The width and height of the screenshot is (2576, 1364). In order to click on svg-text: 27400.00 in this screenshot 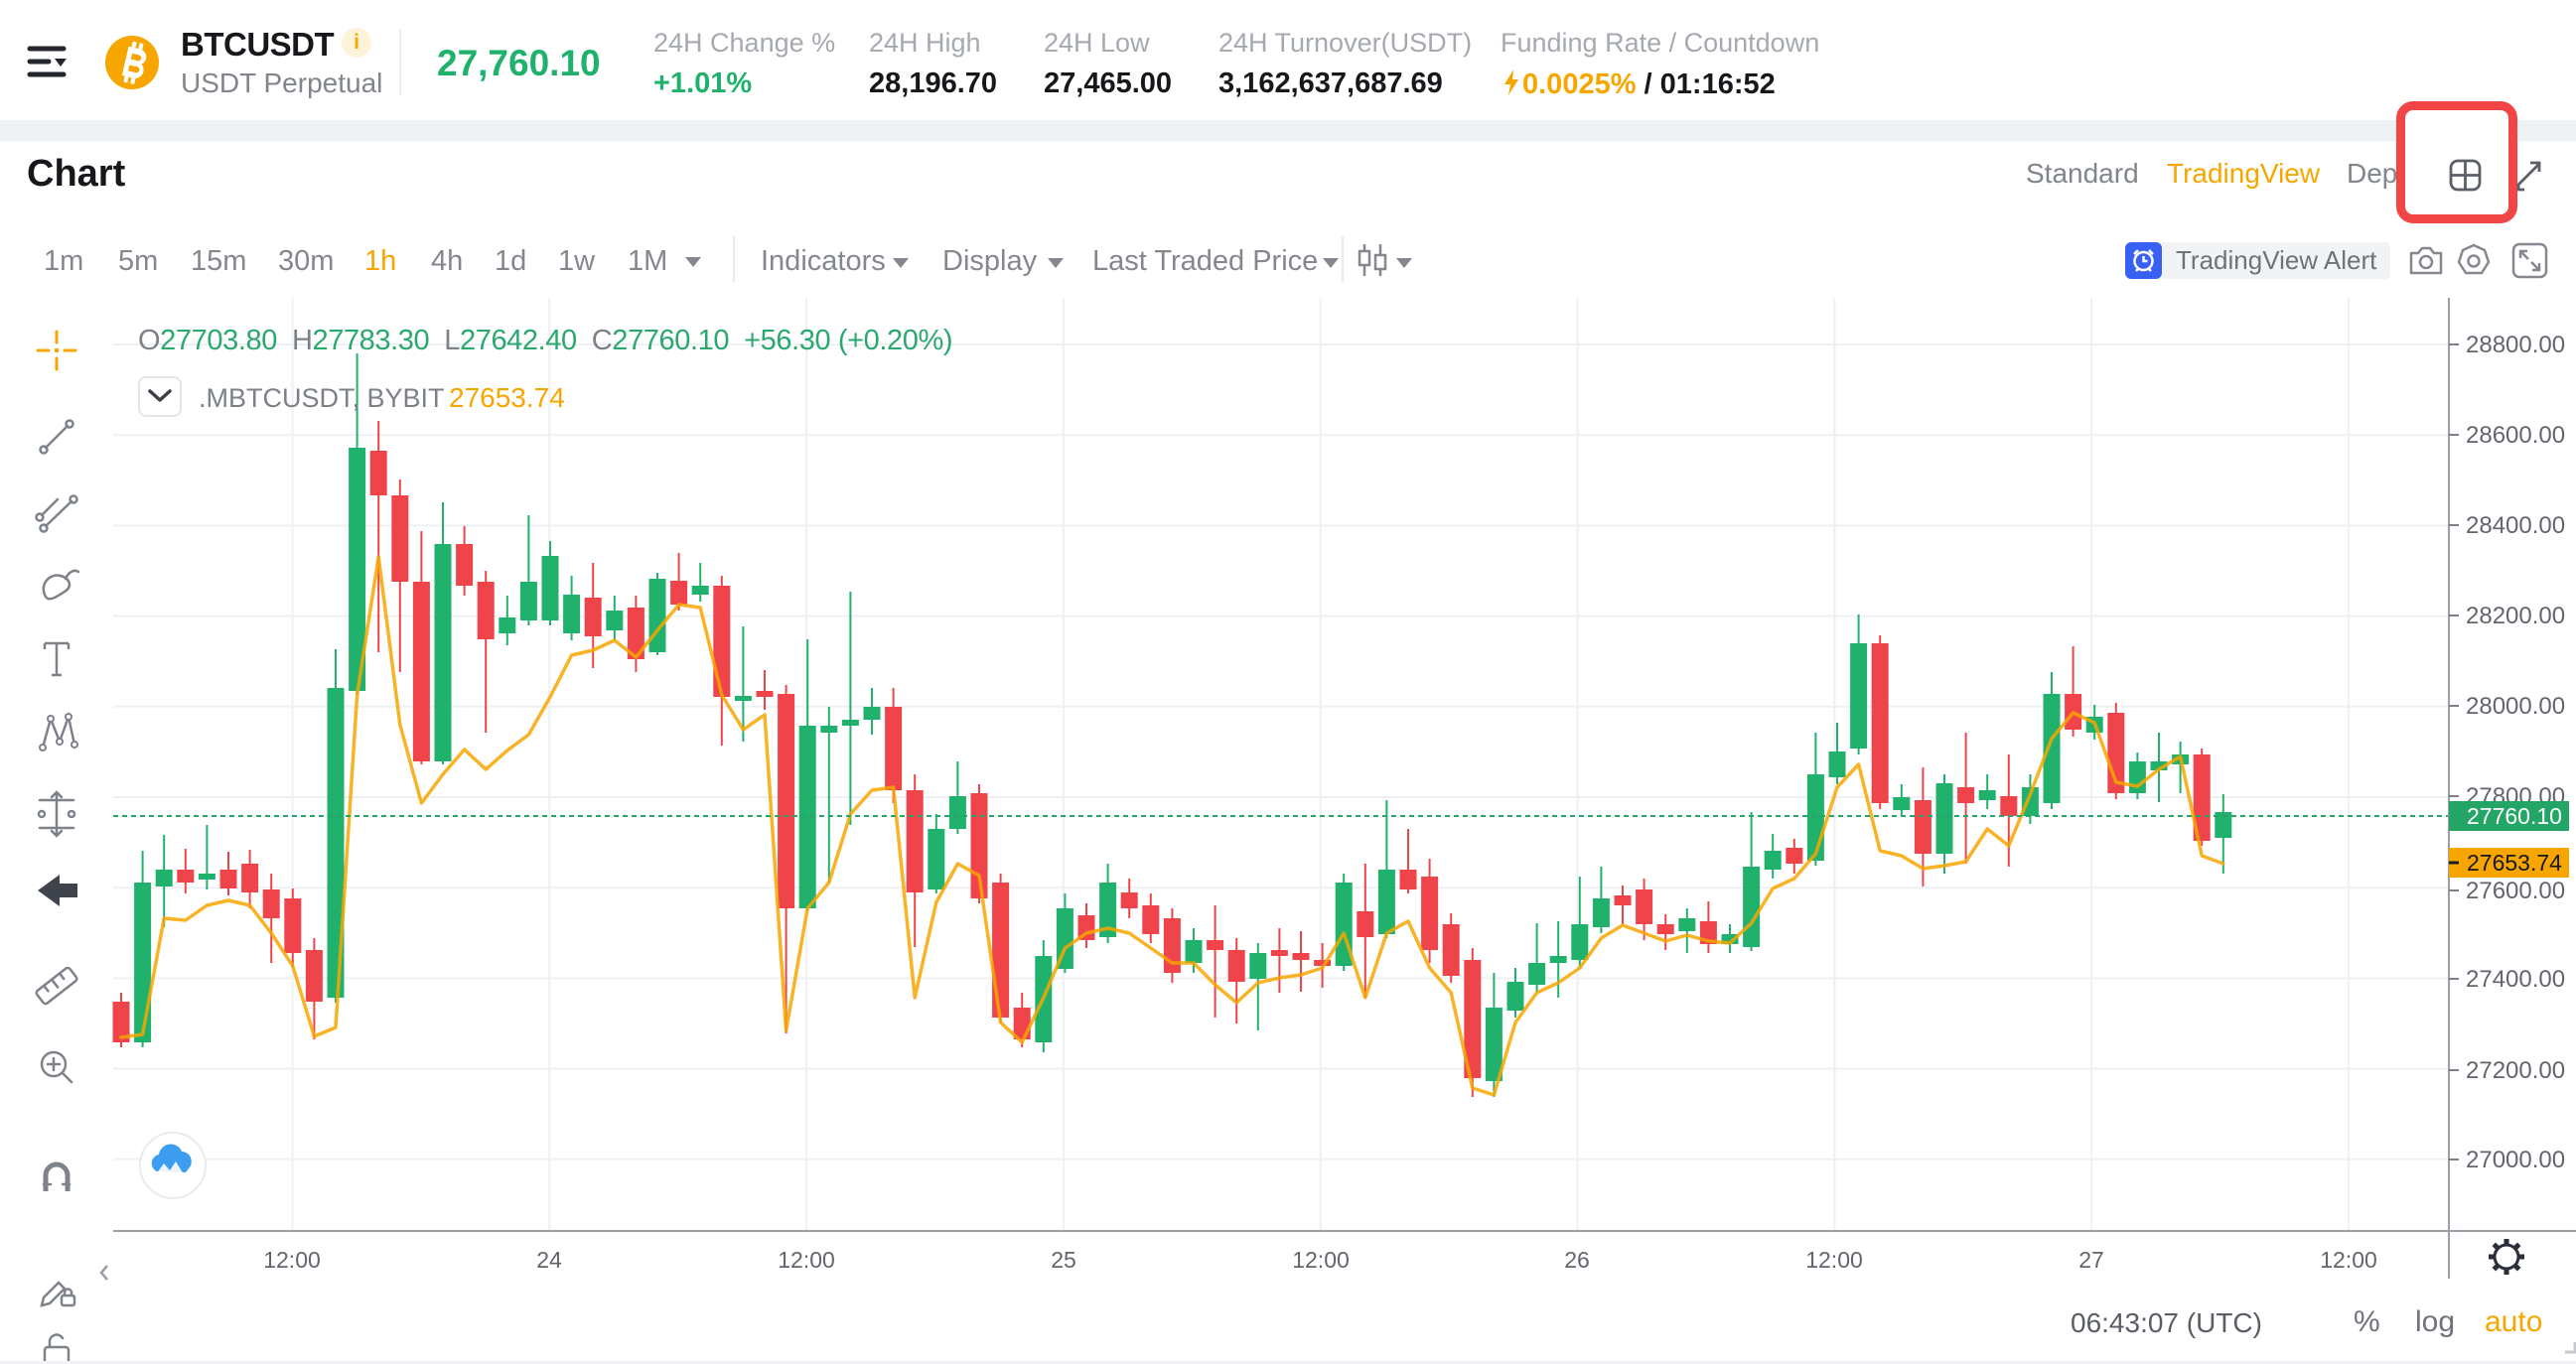, I will do `click(2515, 979)`.